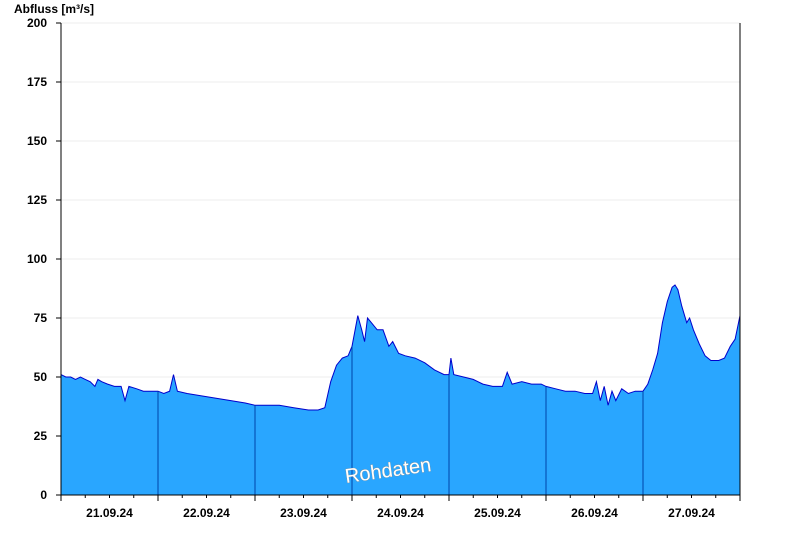 The height and width of the screenshot is (550, 800). Describe the element at coordinates (37, 82) in the screenshot. I see `y-tick-label: 175` at that location.